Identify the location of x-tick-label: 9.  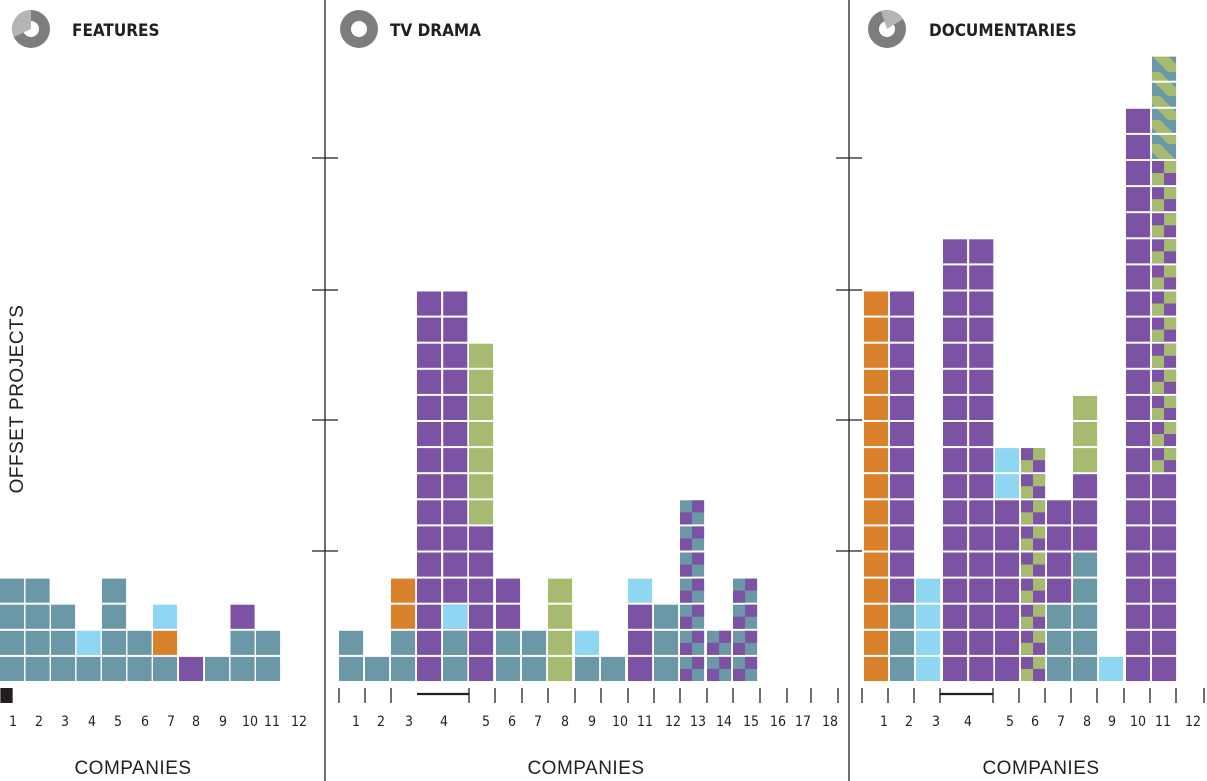
(223, 722).